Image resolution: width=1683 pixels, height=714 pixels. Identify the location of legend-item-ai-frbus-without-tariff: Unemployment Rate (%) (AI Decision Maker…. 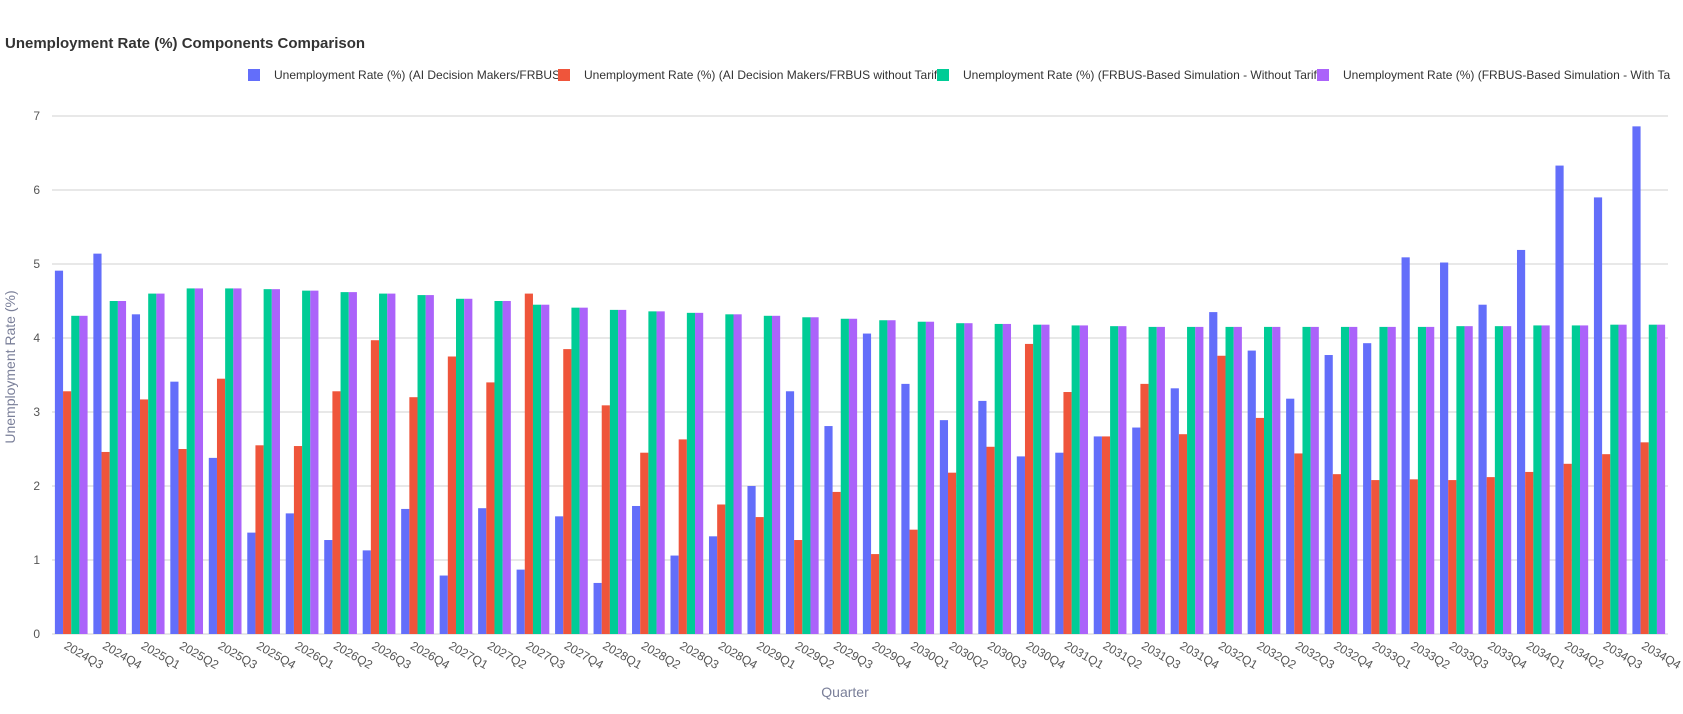
(750, 75).